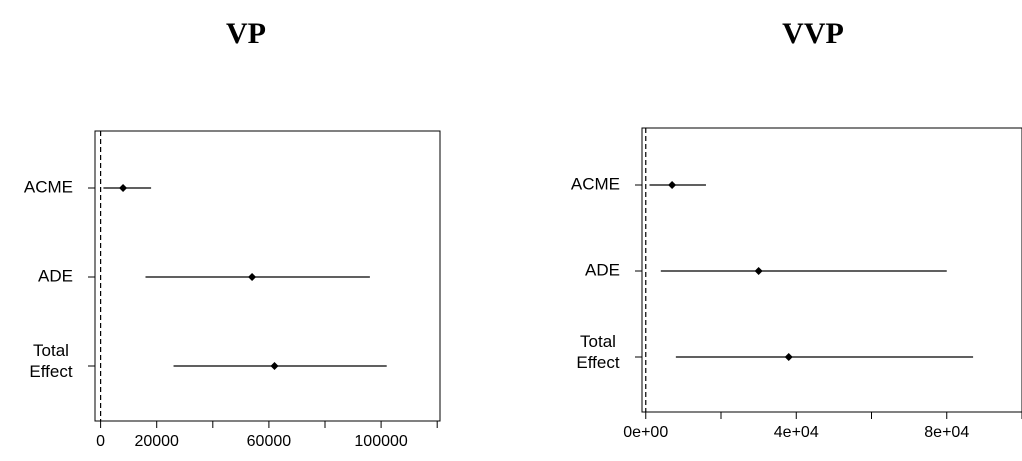 The image size is (1022, 461). What do you see at coordinates (946, 432) in the screenshot?
I see `x-tick-label: 8e+04` at bounding box center [946, 432].